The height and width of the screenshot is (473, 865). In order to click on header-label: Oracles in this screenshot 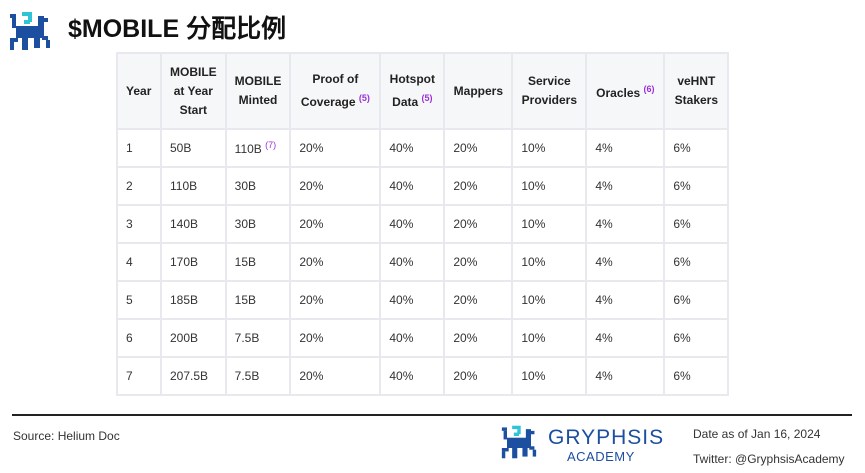, I will do `click(618, 92)`.